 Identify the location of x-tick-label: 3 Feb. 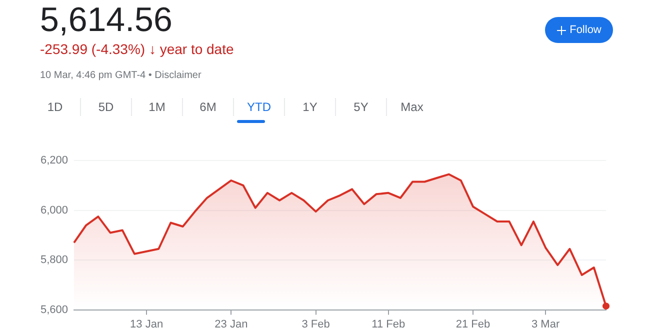
(316, 324).